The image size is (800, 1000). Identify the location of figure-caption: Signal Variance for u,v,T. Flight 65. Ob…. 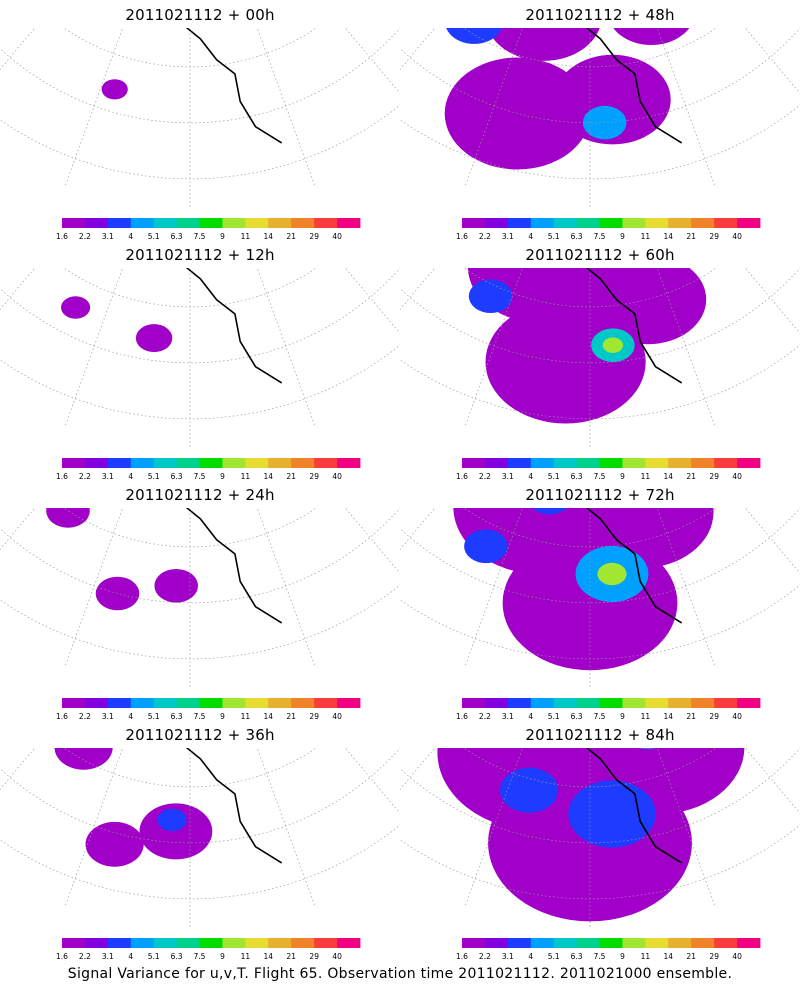
(400, 974).